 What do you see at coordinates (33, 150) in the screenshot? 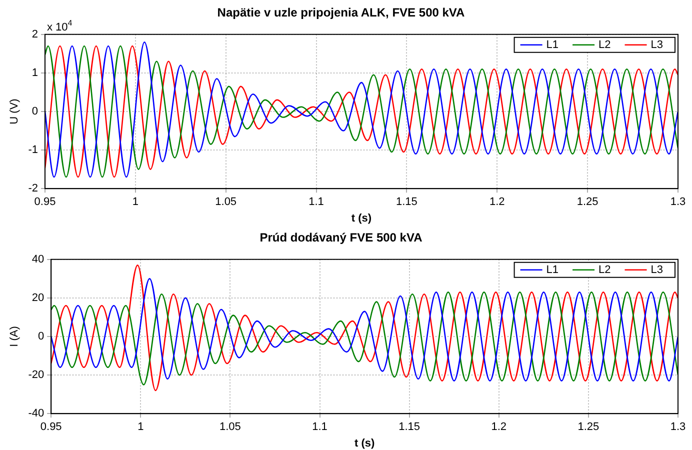
I see `y-tick-label: -1` at bounding box center [33, 150].